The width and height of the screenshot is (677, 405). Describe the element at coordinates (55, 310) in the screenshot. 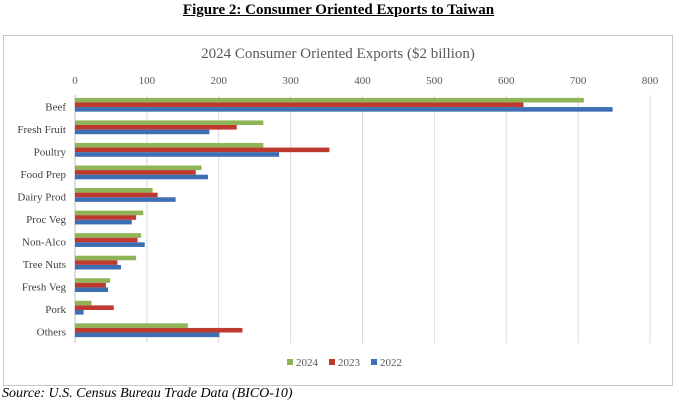

I see `category-label: Pork` at that location.